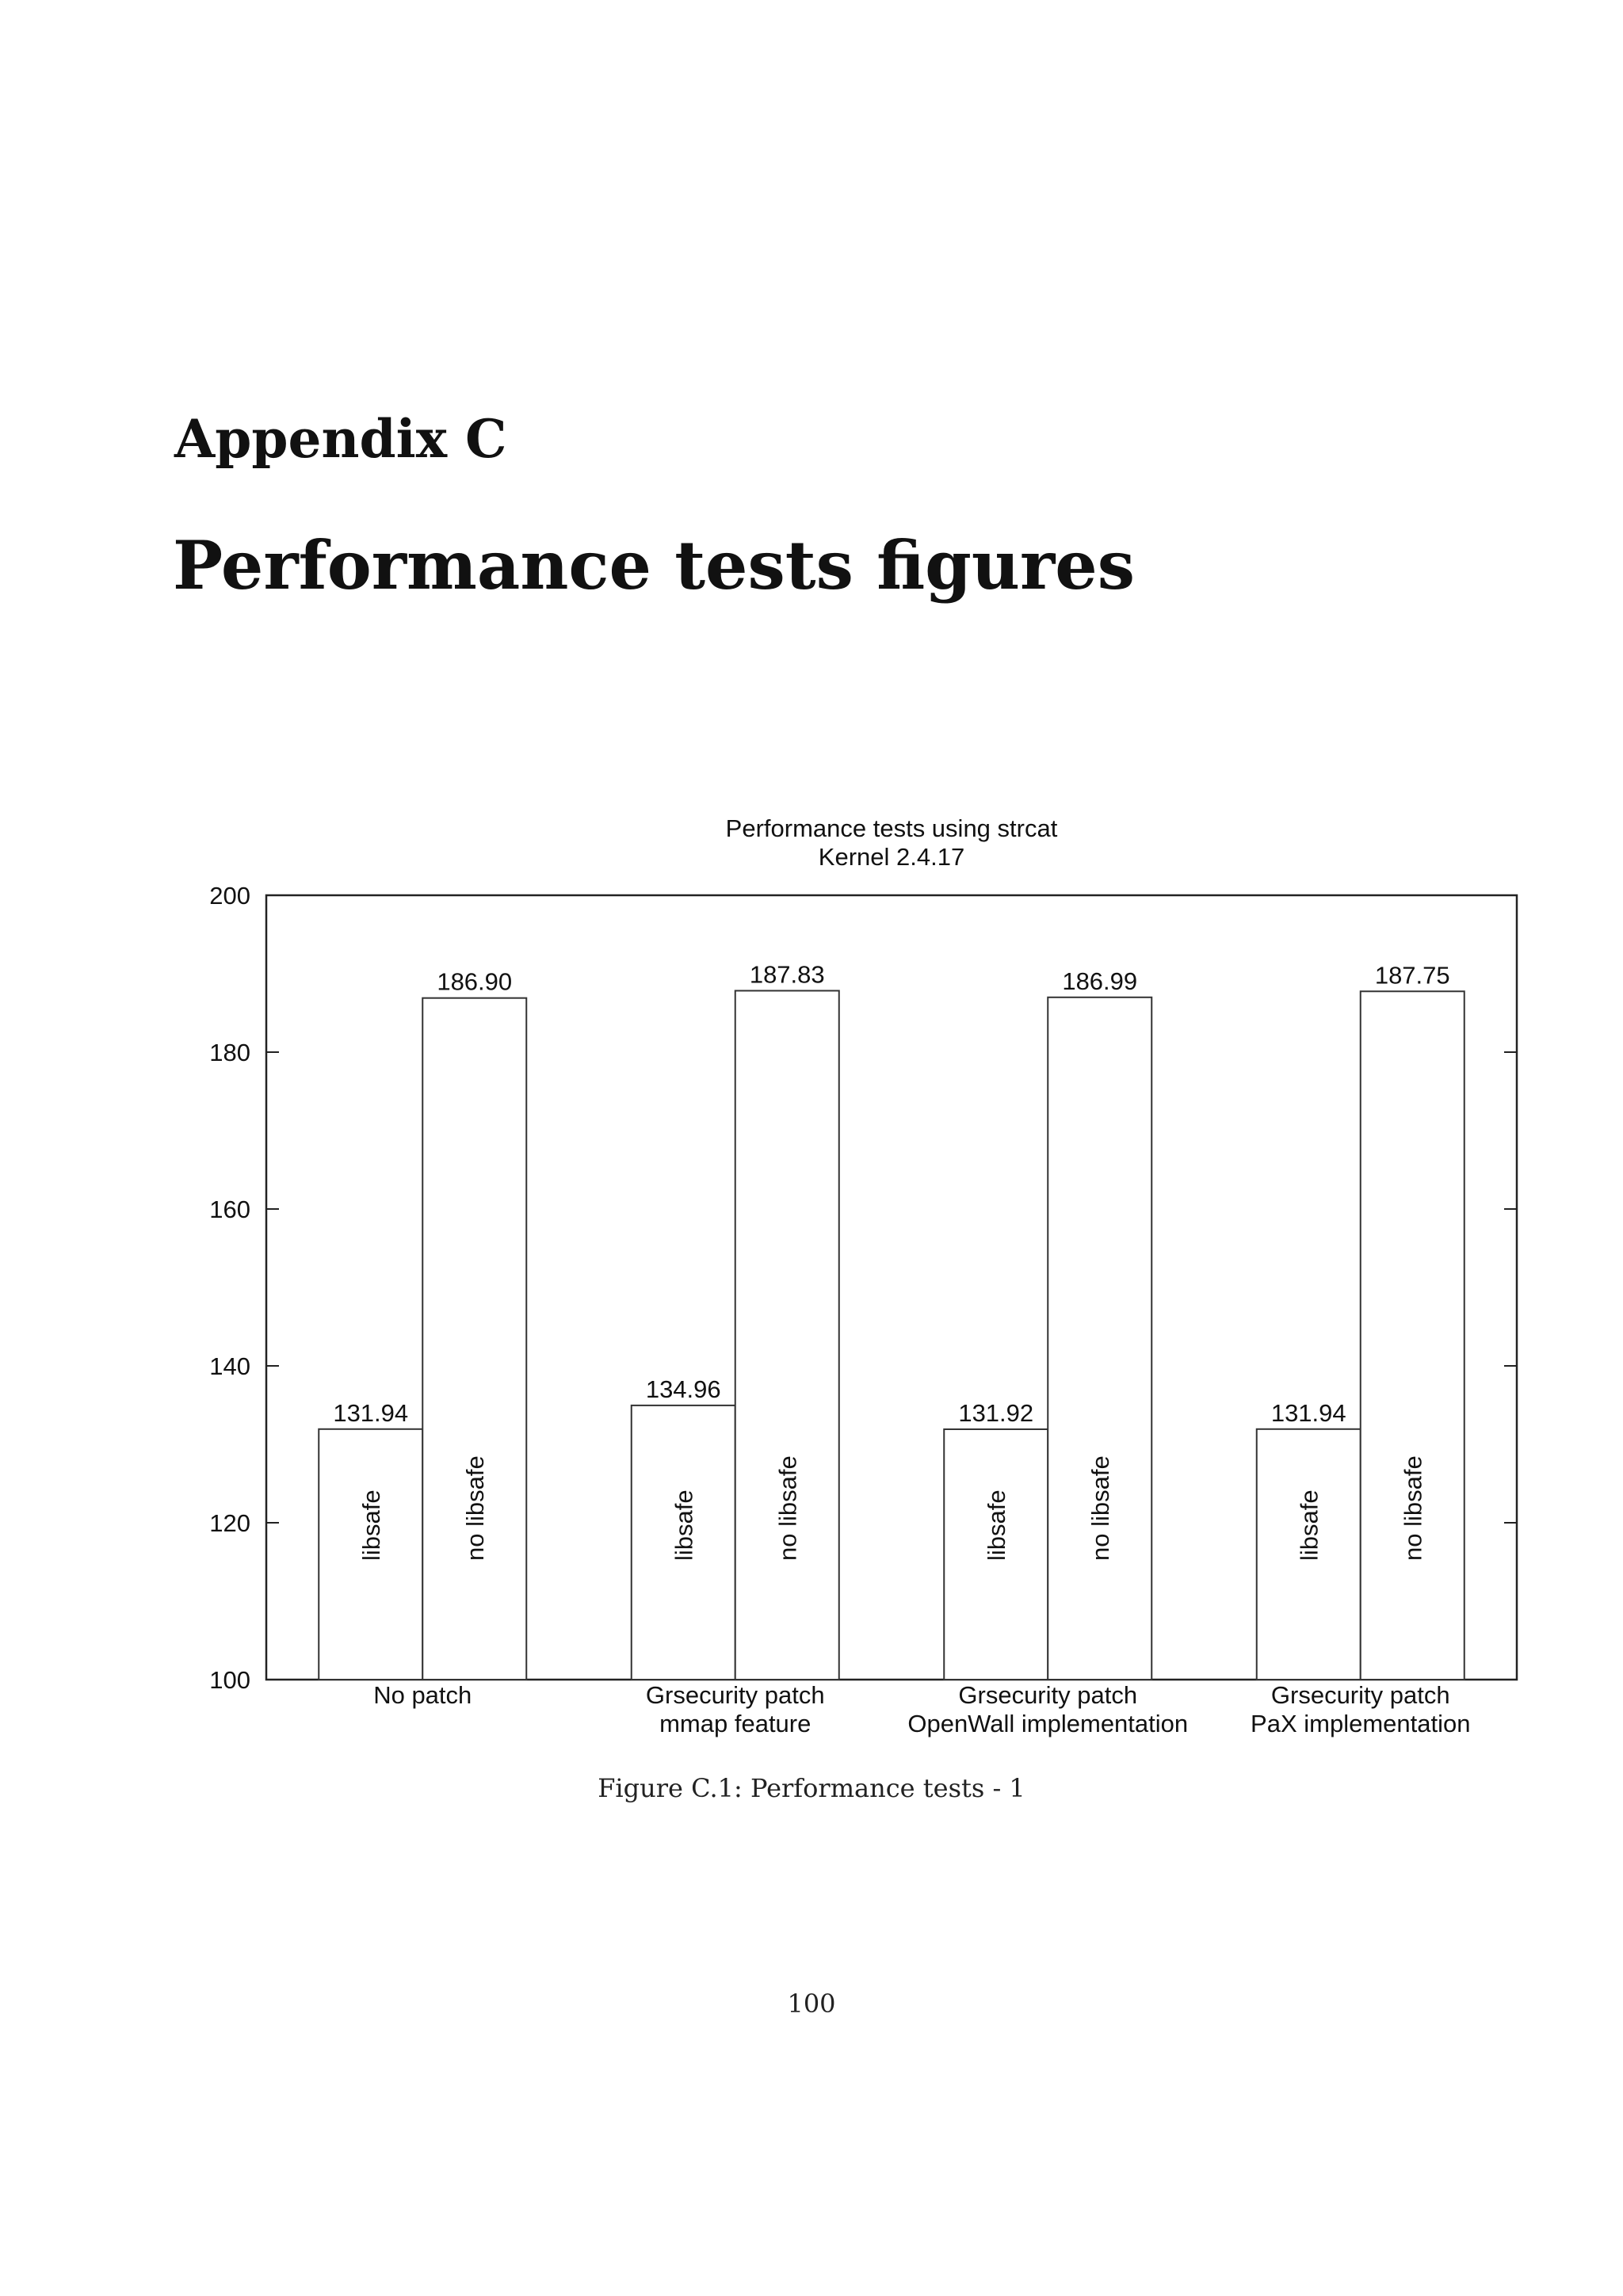  Describe the element at coordinates (341, 439) in the screenshot. I see `appendix-label: Appendix C` at that location.